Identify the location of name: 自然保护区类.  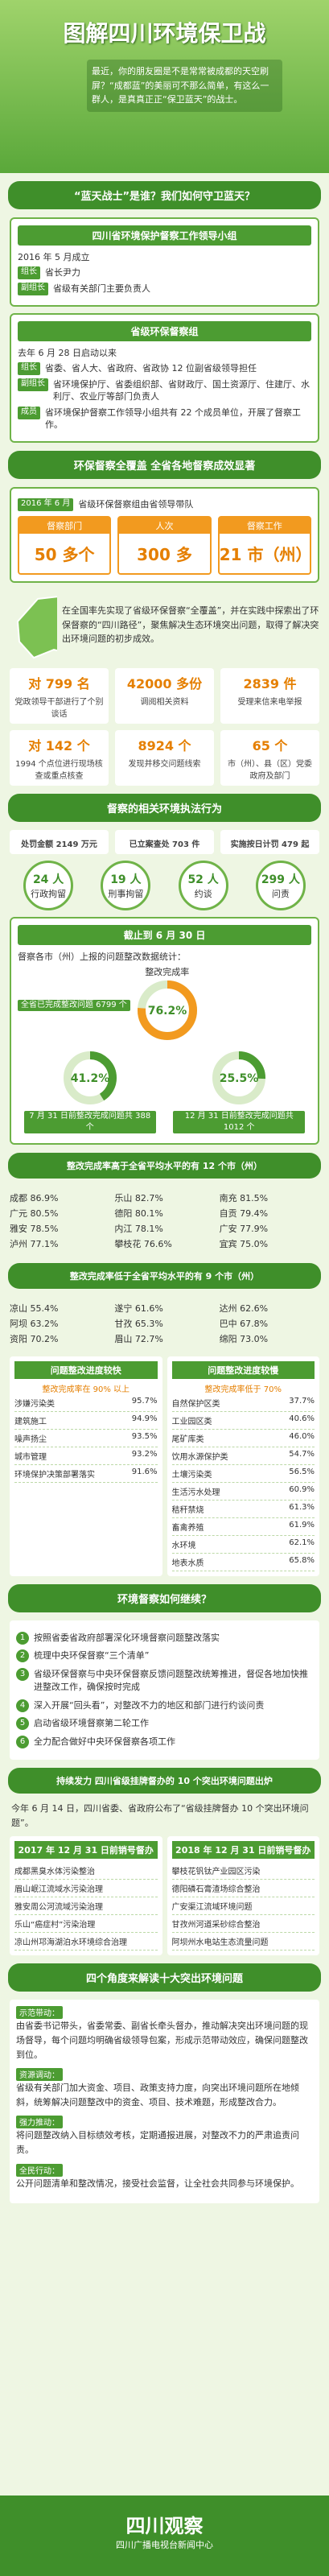
(195, 1404).